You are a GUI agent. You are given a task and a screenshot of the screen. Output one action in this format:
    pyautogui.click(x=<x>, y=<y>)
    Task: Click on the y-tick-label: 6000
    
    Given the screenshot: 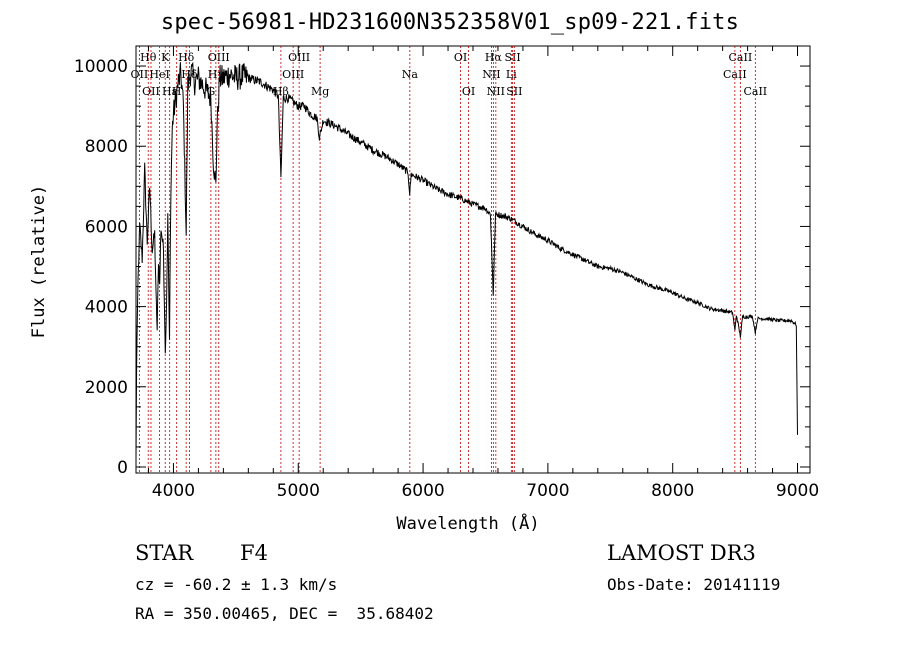 What is the action you would take?
    pyautogui.click(x=106, y=227)
    